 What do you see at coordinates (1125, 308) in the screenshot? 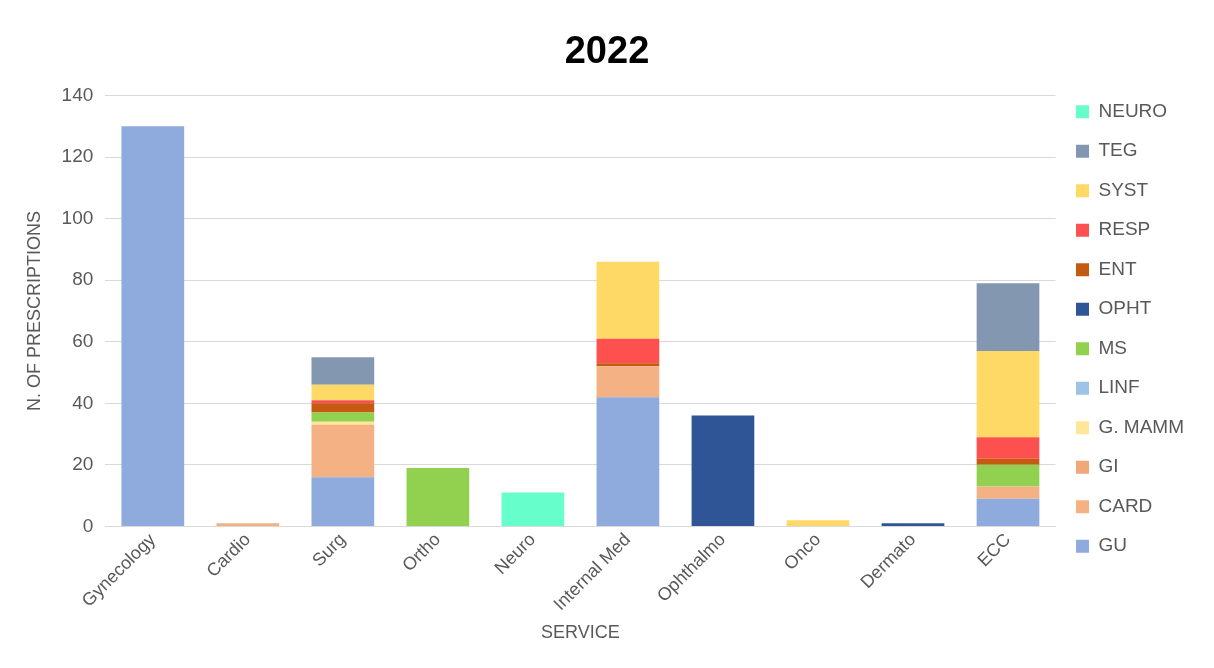
I see `legend-label: OPHT` at bounding box center [1125, 308].